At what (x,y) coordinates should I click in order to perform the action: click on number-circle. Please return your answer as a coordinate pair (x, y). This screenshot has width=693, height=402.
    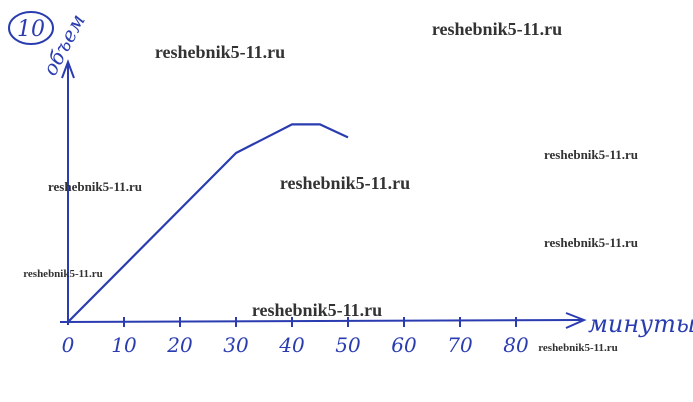
    Looking at the image, I should click on (31, 28).